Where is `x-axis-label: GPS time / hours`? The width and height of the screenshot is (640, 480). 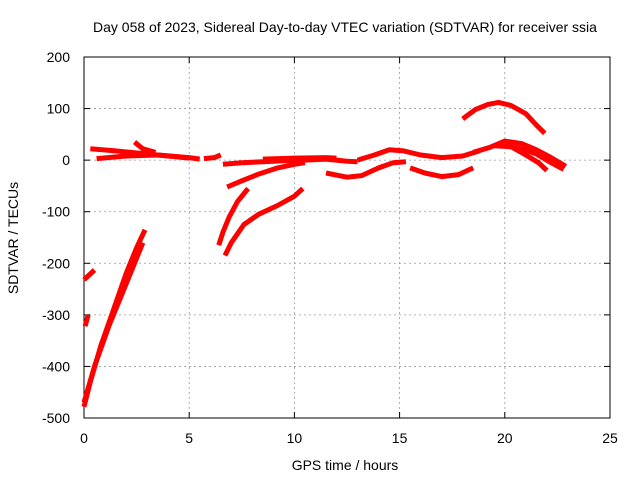
x-axis-label: GPS time / hours is located at coordinates (345, 465).